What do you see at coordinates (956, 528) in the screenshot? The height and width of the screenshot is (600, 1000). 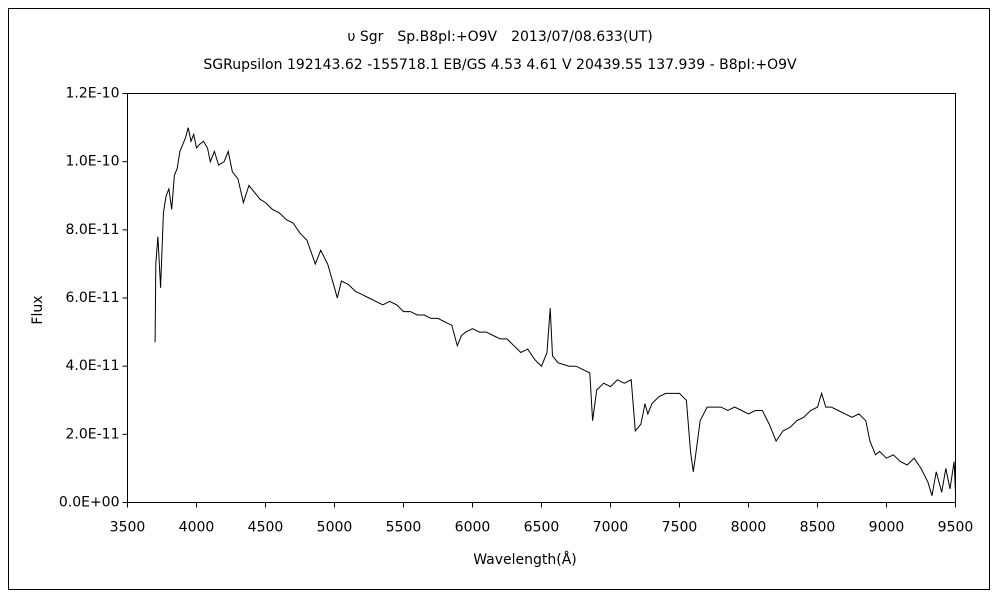 I see `x-tick-label: 9500` at bounding box center [956, 528].